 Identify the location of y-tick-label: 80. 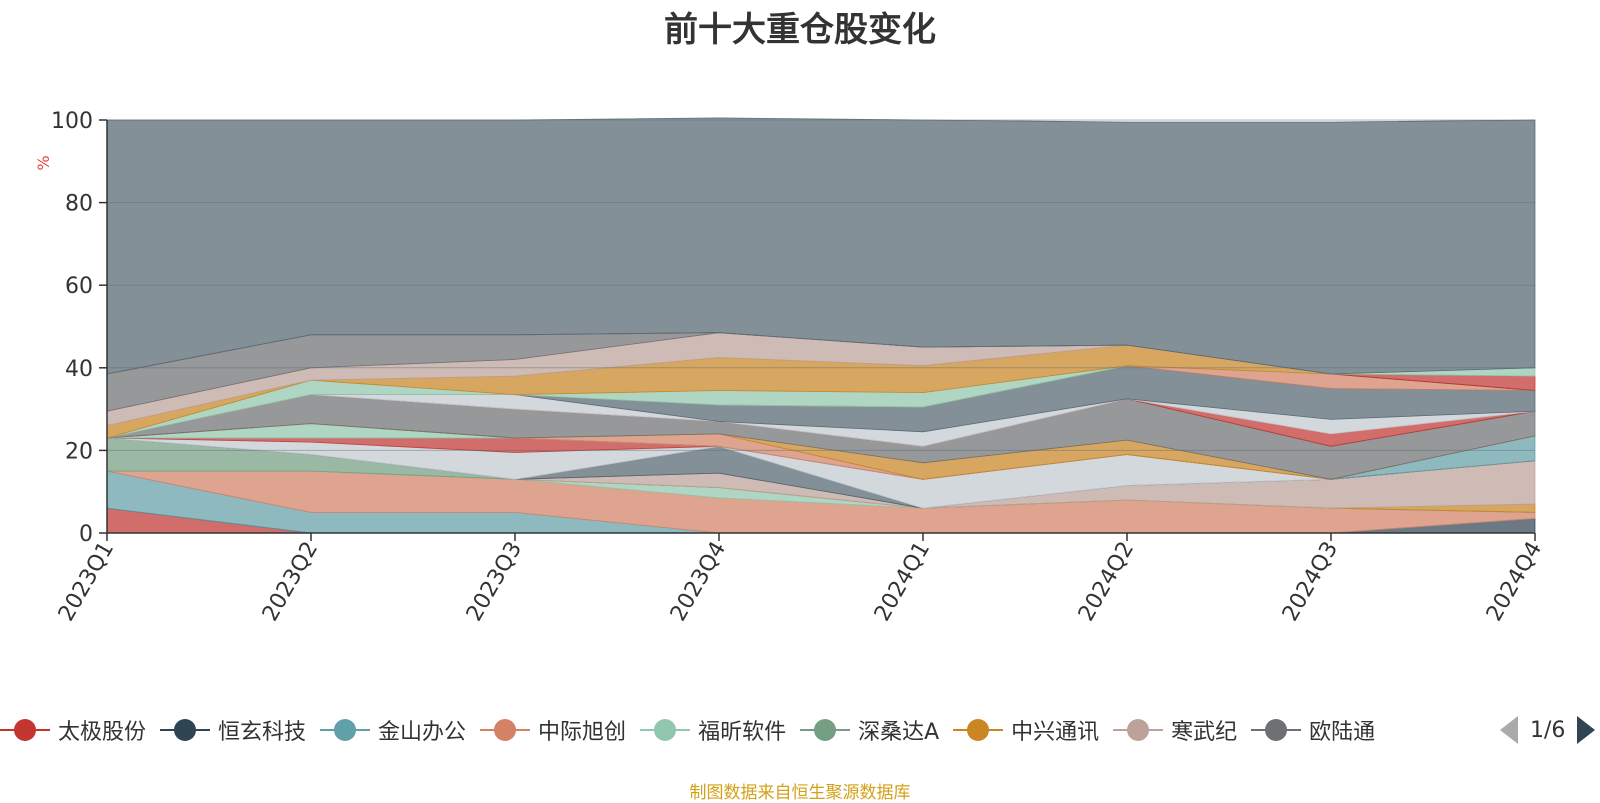
(79, 204).